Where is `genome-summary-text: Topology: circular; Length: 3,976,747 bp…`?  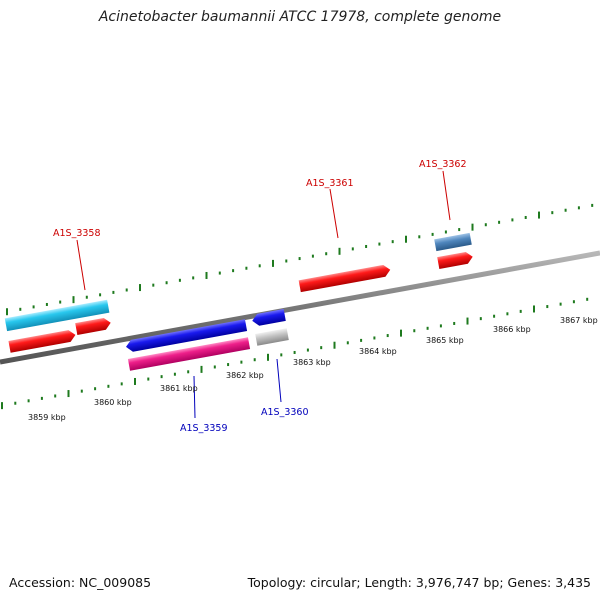 genome-summary-text: Topology: circular; Length: 3,976,747 bp… is located at coordinates (419, 582).